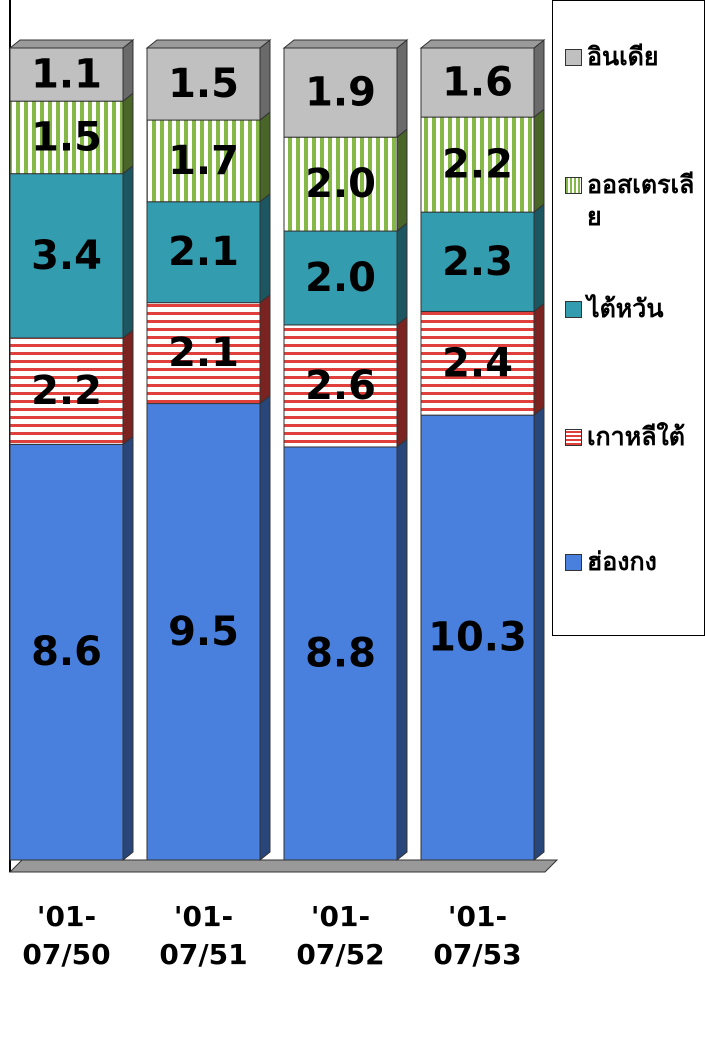 This screenshot has width=706, height=1055. I want to click on data-label: 2.3, so click(477, 262).